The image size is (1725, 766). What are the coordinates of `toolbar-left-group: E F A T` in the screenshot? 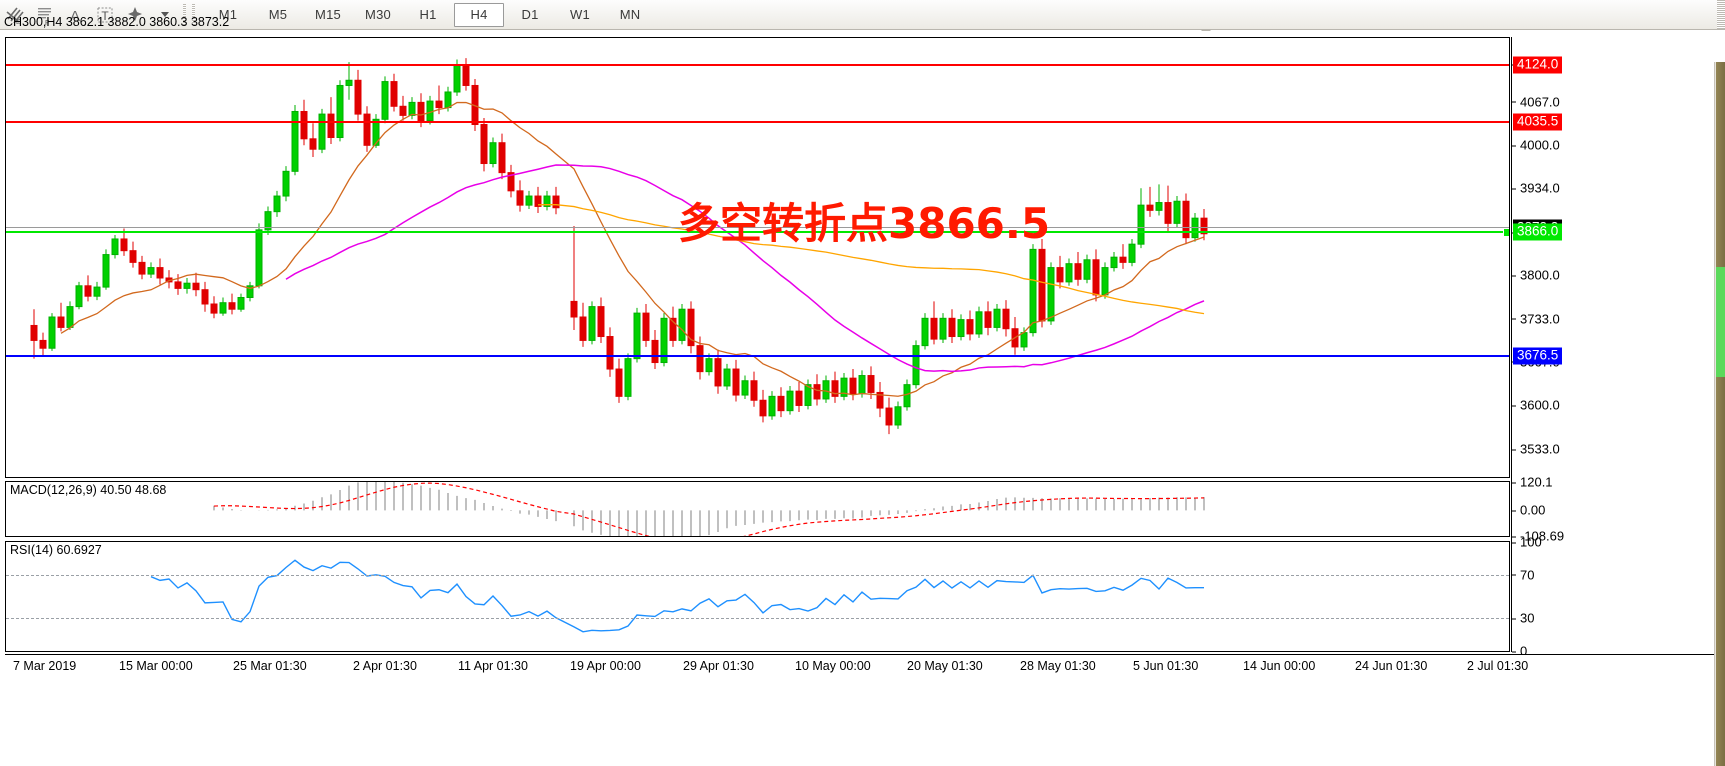 It's located at (327, 14).